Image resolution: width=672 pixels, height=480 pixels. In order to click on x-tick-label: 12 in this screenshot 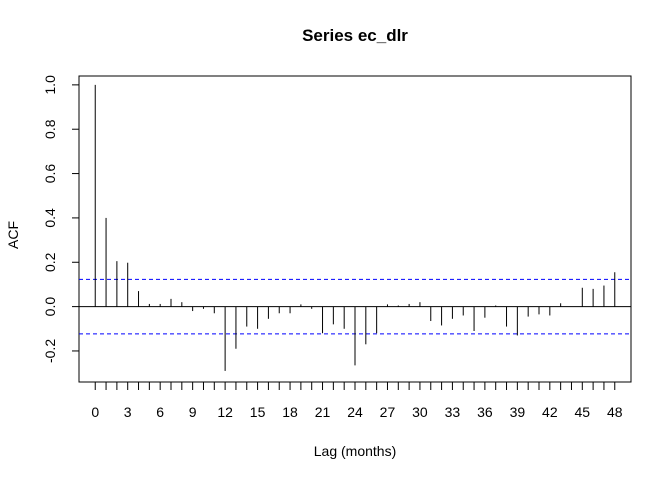, I will do `click(225, 412)`.